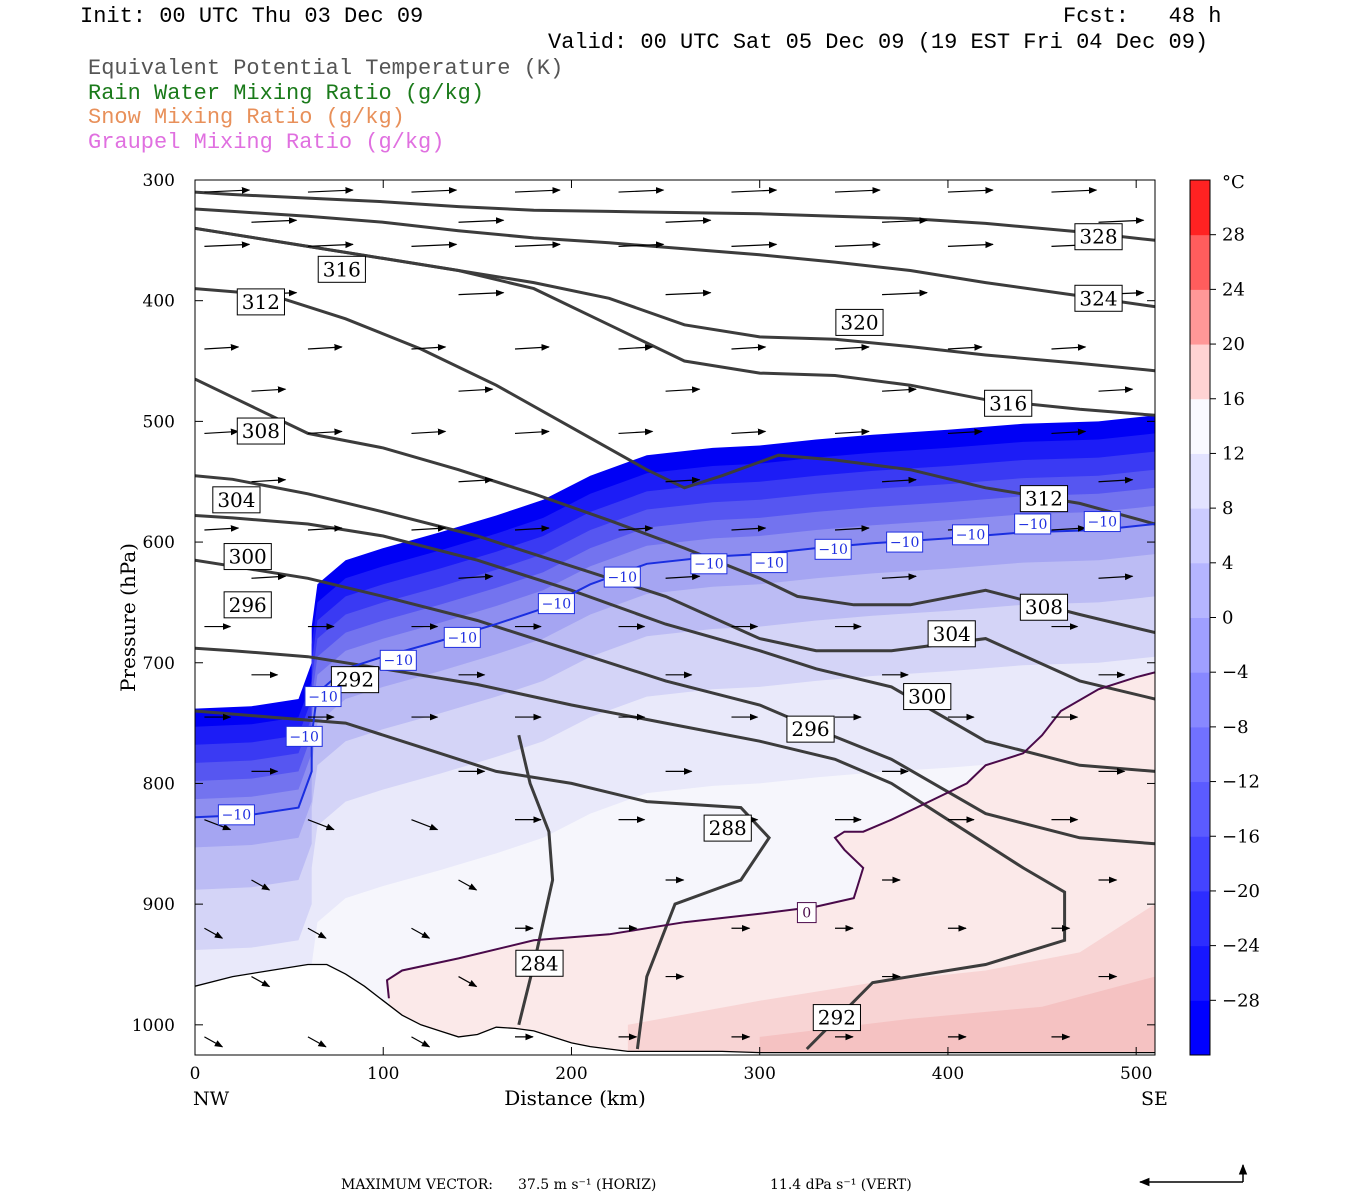 The height and width of the screenshot is (1200, 1350). What do you see at coordinates (675, 1009) in the screenshot?
I see `terrain-mask` at bounding box center [675, 1009].